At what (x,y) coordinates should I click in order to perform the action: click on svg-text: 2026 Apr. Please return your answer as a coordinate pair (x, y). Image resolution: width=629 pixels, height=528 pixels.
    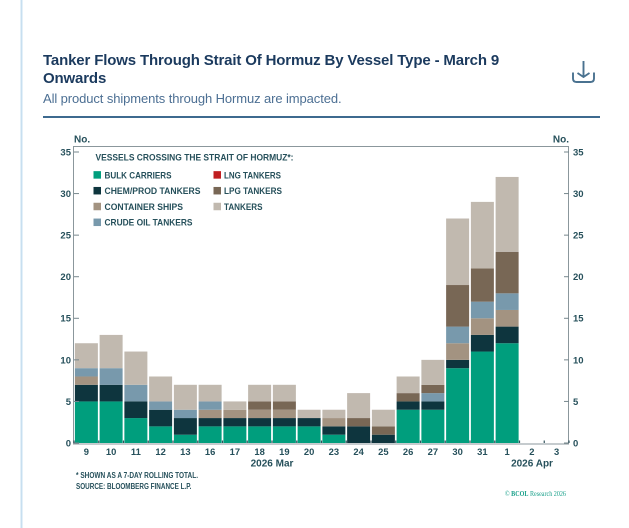
    Looking at the image, I should click on (532, 464).